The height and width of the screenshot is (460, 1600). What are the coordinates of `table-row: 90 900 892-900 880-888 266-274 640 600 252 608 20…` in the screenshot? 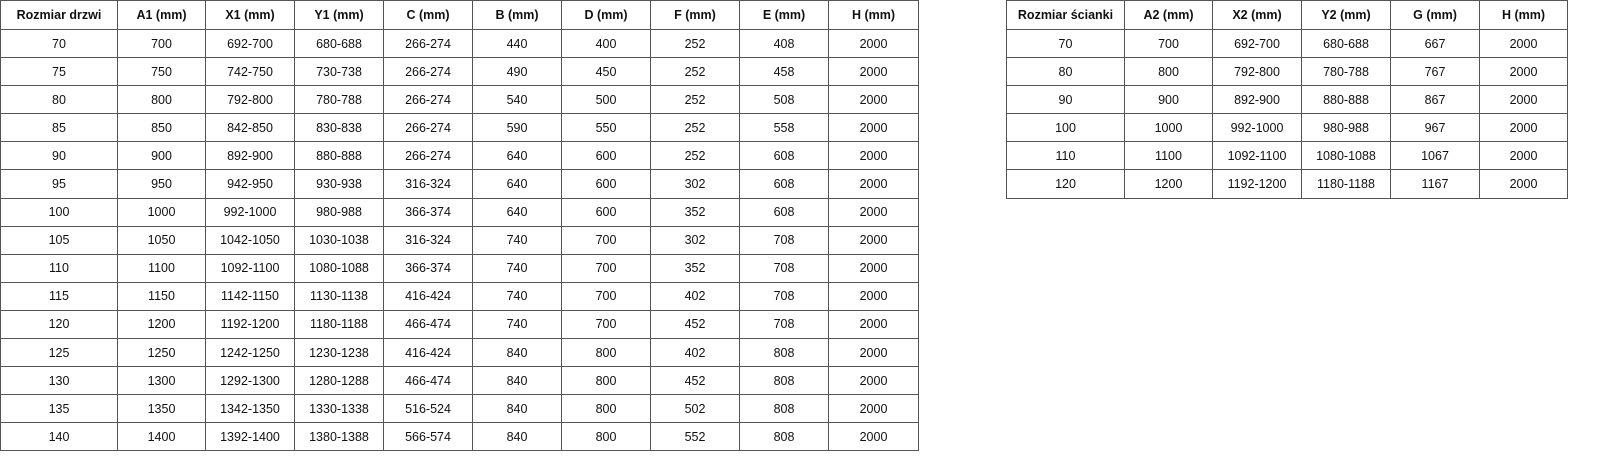 It's located at (459, 156).